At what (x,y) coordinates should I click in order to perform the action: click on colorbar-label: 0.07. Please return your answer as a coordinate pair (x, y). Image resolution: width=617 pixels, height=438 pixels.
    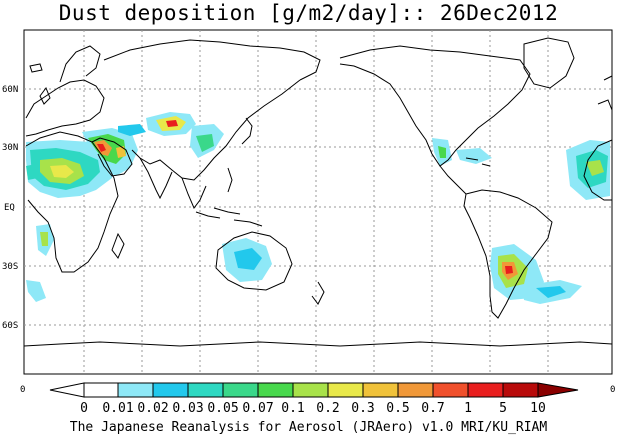
    Looking at the image, I should click on (257, 408).